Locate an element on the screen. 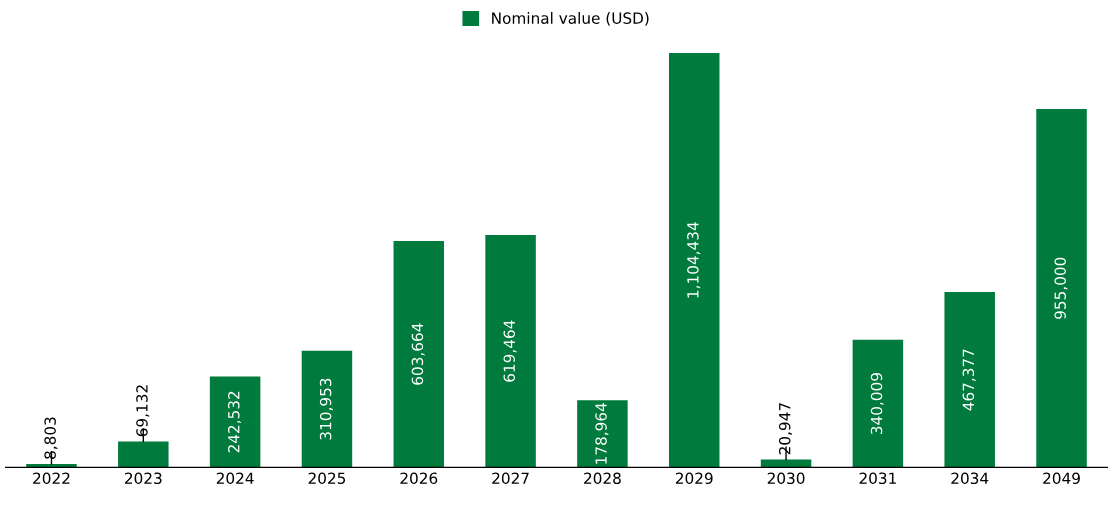  data-label: 242,532 is located at coordinates (235, 422).